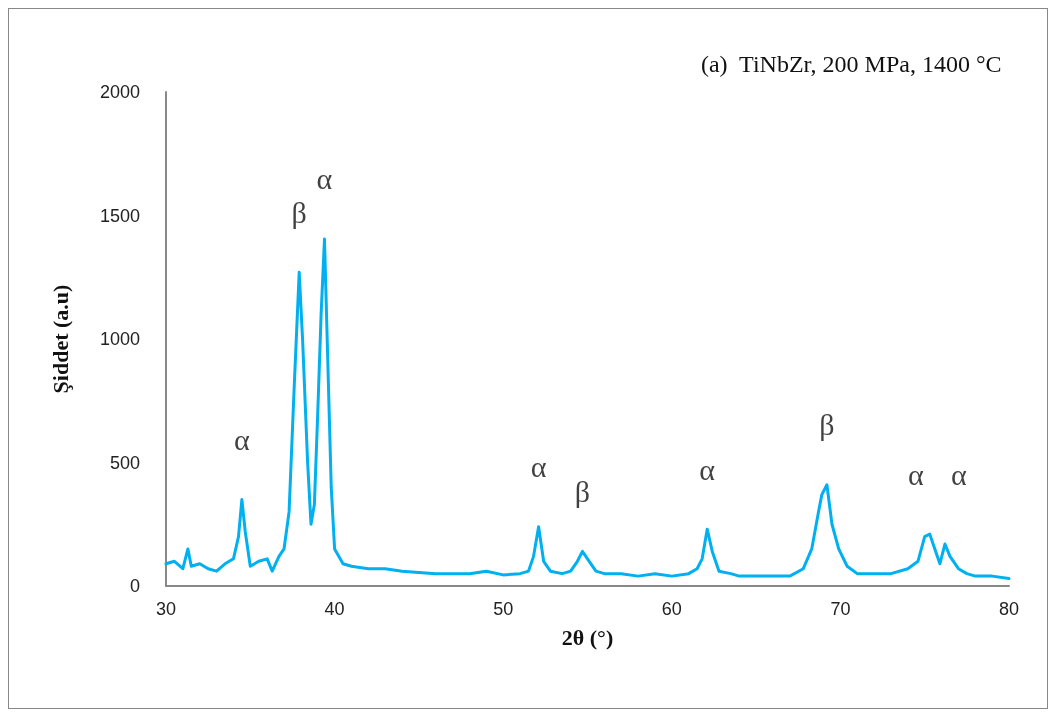 Image resolution: width=1056 pixels, height=717 pixels. Describe the element at coordinates (119, 215) in the screenshot. I see `y-tick-label: 1500` at that location.